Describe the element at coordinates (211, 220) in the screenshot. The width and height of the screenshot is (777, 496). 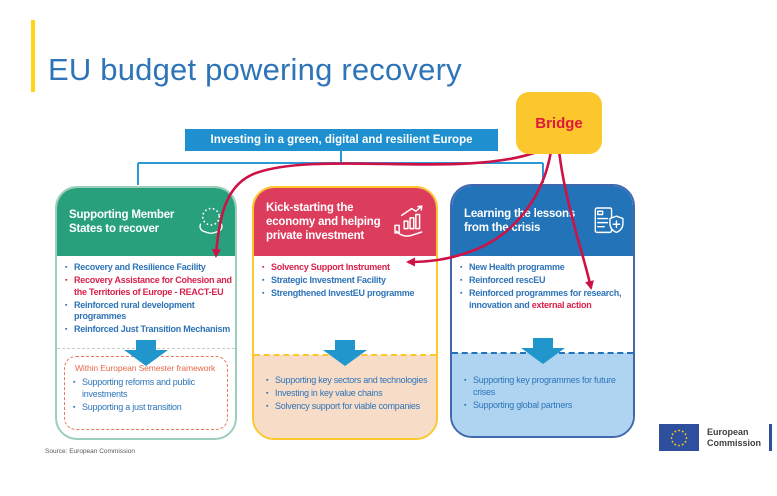
I see `hands-holding-eu-stars-icon` at that location.